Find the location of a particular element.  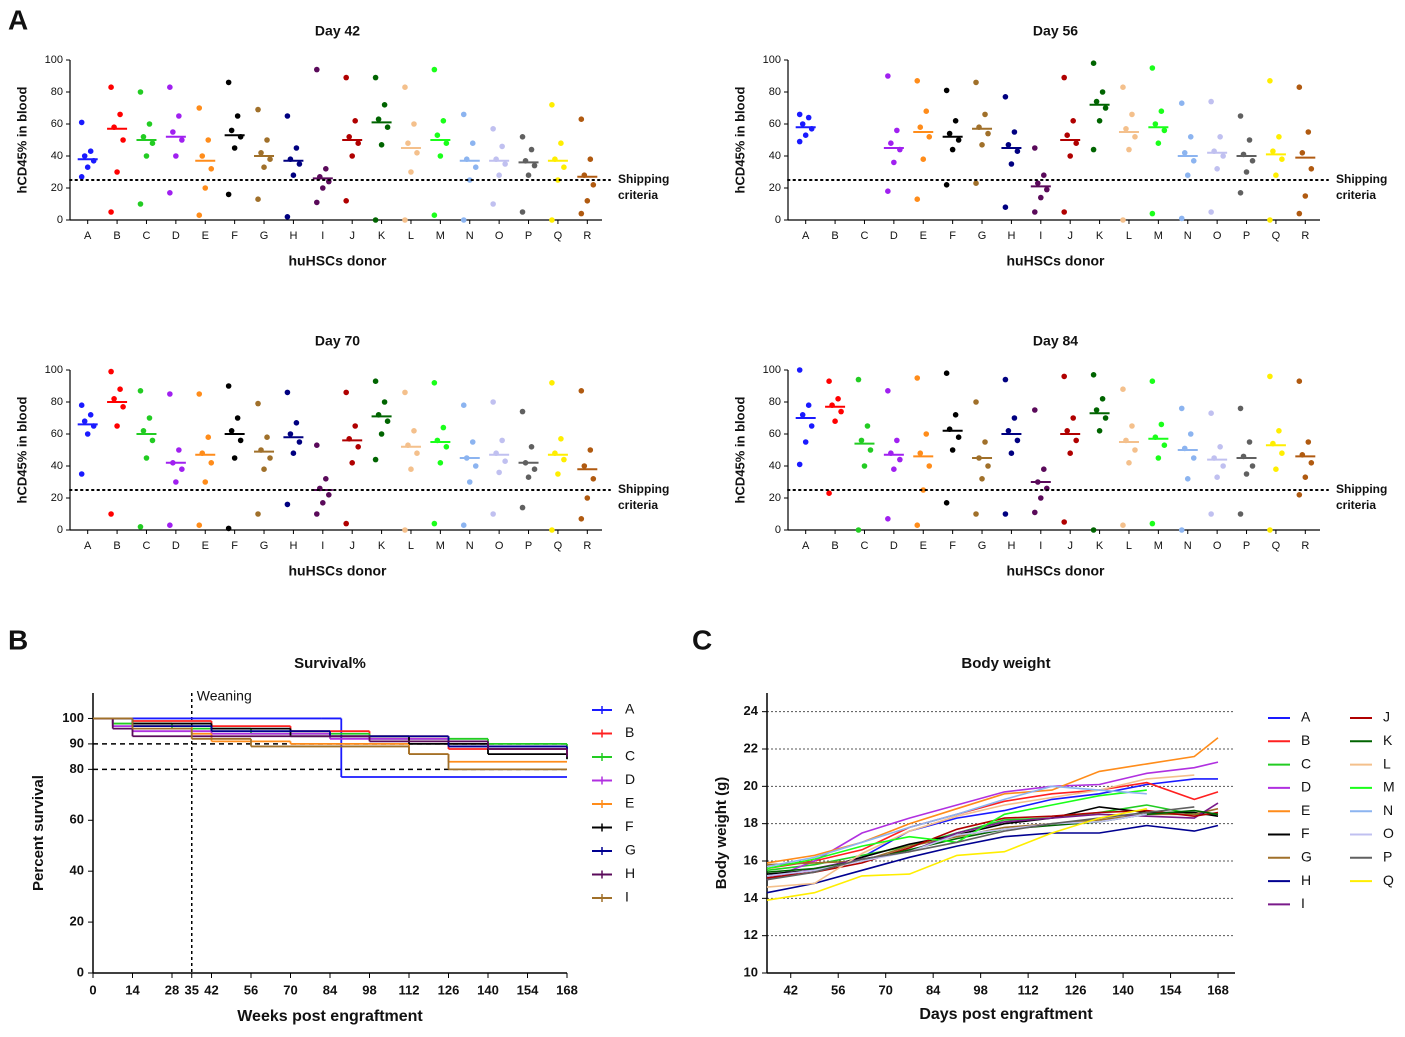

y-tick-label: 100 is located at coordinates (73, 717).